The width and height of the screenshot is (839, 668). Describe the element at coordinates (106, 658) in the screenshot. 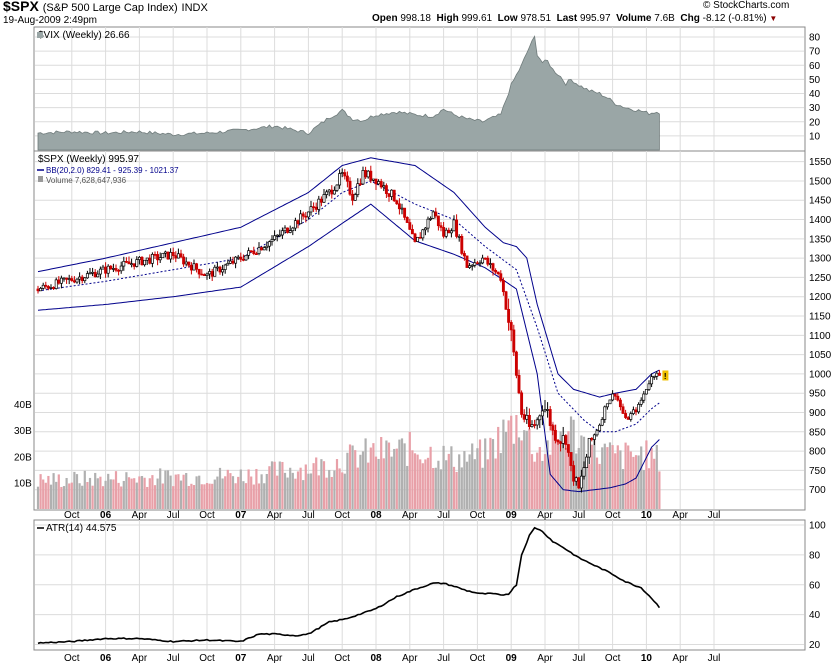

I see `x-tick-label: 06` at that location.